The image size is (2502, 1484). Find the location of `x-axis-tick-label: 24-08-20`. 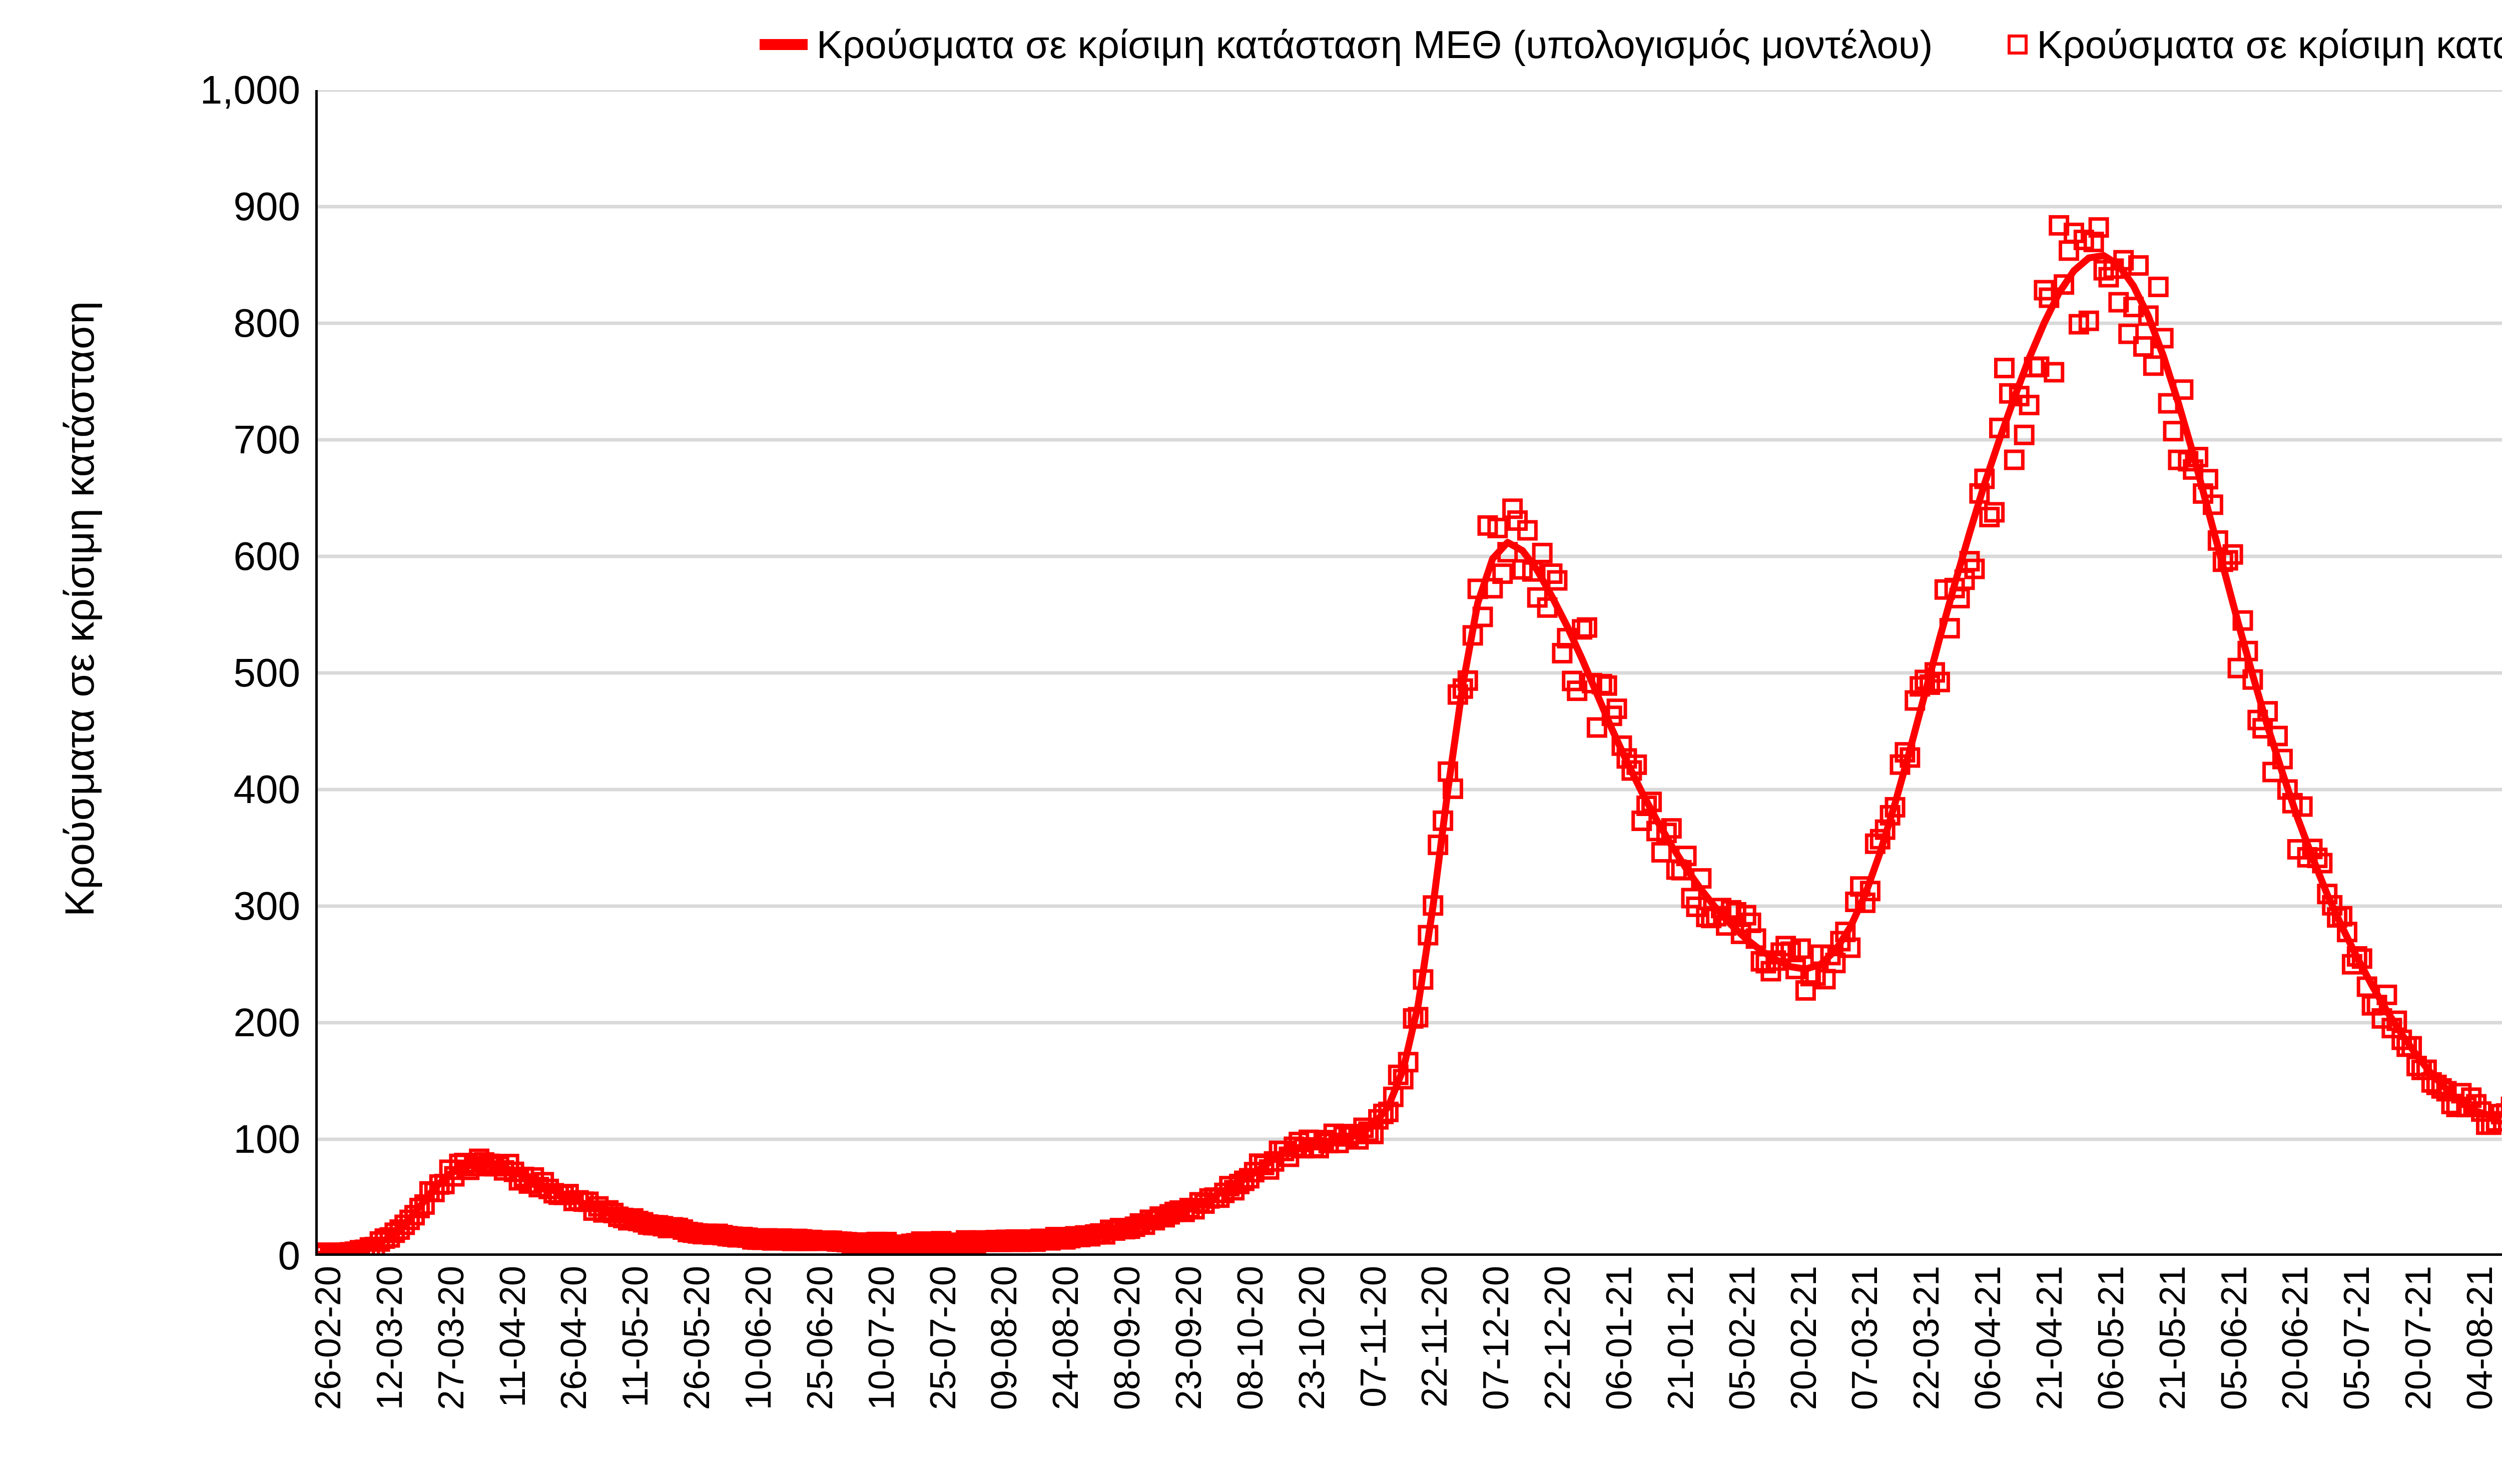

x-axis-tick-label: 24-08-20 is located at coordinates (1066, 1338).